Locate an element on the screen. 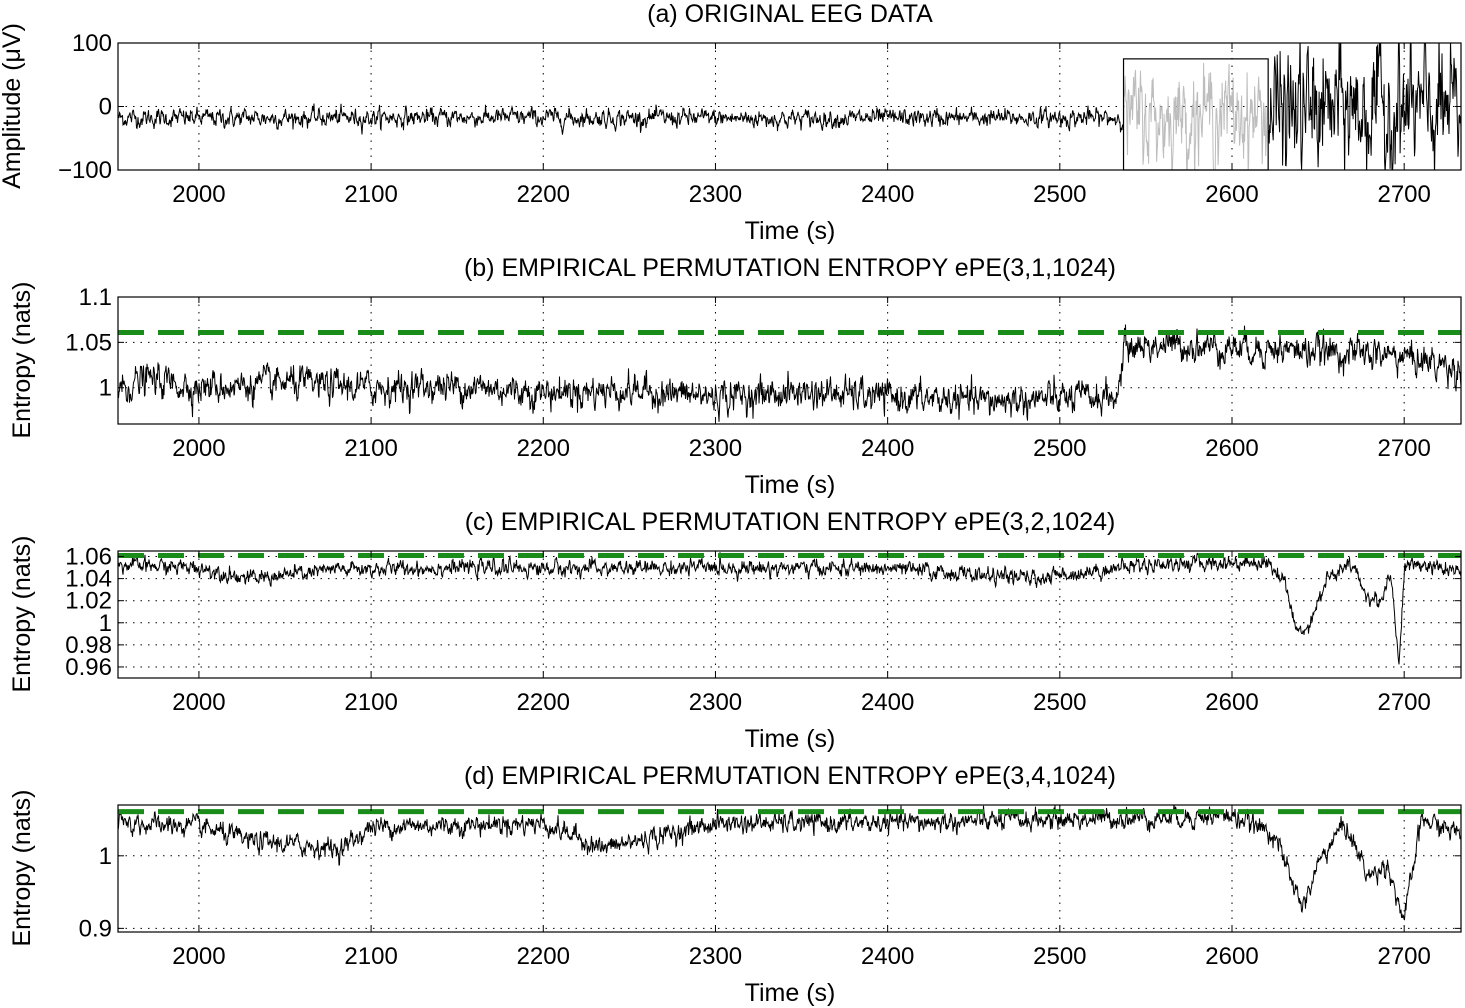 This screenshot has height=1008, width=1465. panel-b-ylabel: Entropy (nats) is located at coordinates (22, 359).